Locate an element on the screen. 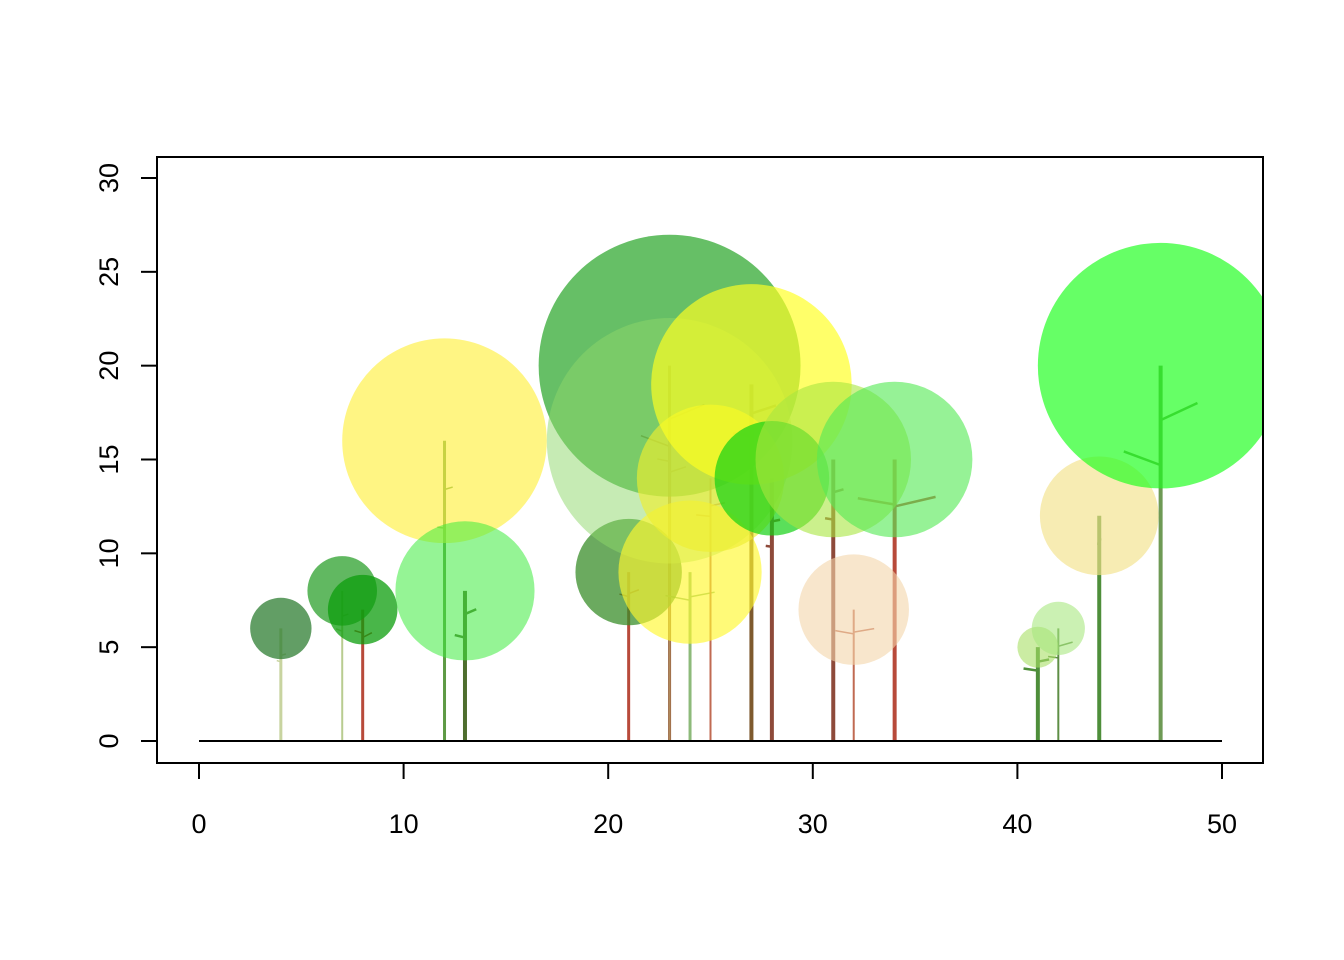 The width and height of the screenshot is (1344, 960). y-tick-label-0: 0 is located at coordinates (109, 740).